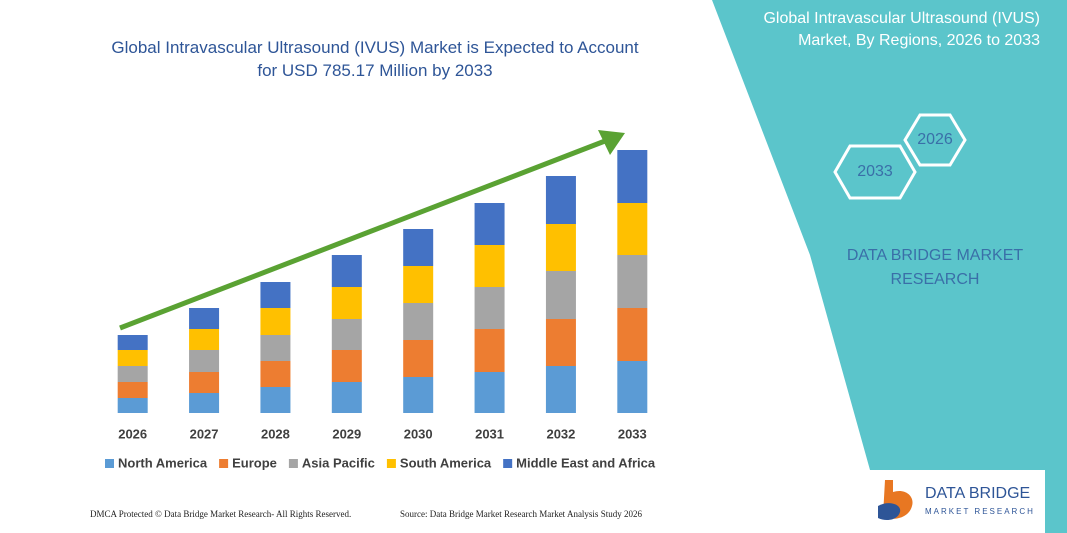 This screenshot has height=533, width=1067. What do you see at coordinates (446, 462) in the screenshot?
I see `legend-label: South America` at bounding box center [446, 462].